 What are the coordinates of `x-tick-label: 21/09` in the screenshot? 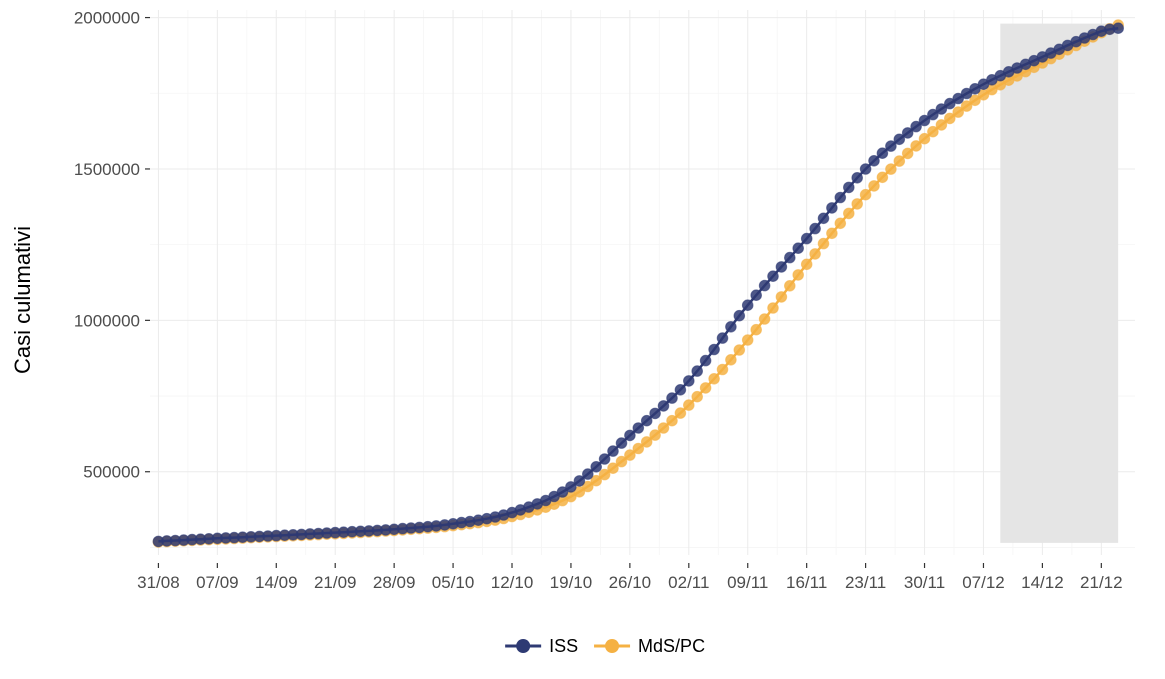 It's located at (335, 582).